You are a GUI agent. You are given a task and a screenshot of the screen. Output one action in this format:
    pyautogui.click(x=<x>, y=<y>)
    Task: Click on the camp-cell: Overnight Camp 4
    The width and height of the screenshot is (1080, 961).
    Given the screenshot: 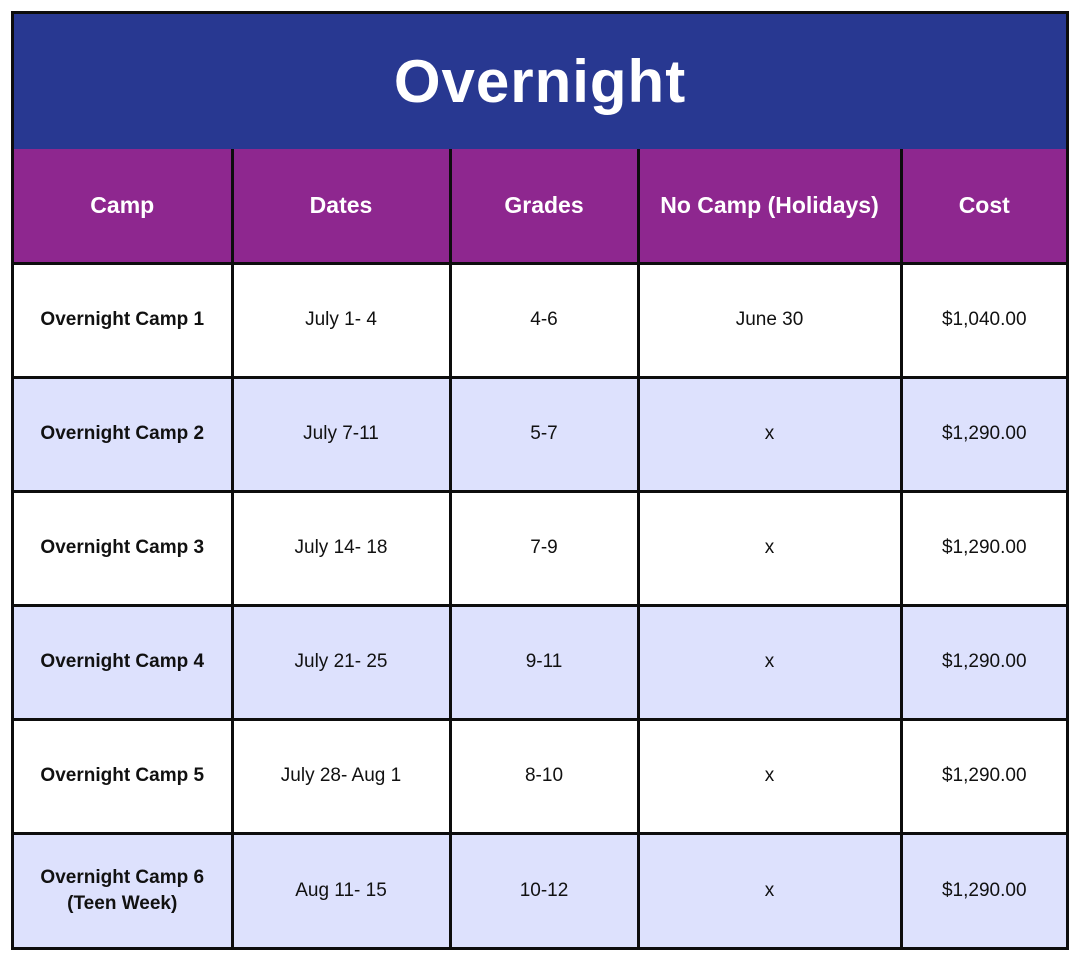 What is the action you would take?
    pyautogui.click(x=124, y=662)
    